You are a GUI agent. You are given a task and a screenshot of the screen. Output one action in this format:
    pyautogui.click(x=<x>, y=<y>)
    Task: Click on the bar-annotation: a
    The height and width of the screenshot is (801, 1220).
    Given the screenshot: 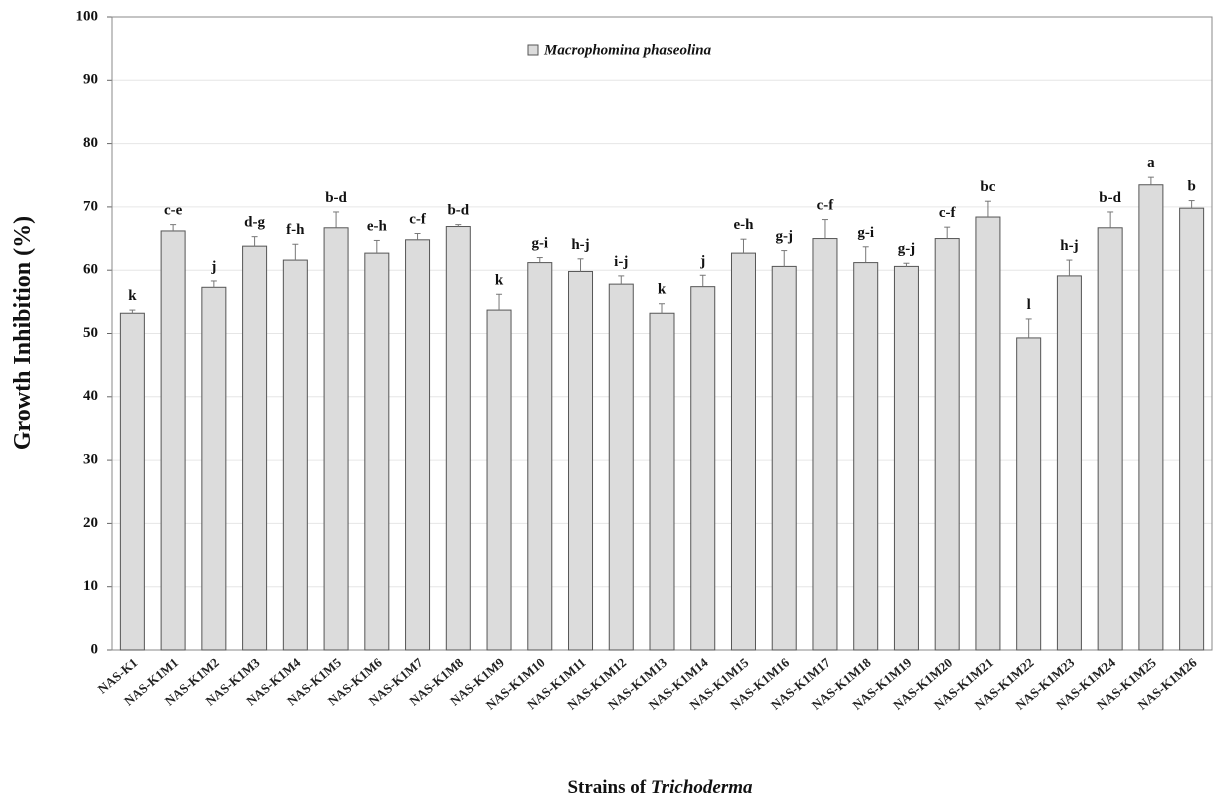 What is the action you would take?
    pyautogui.click(x=1151, y=163)
    